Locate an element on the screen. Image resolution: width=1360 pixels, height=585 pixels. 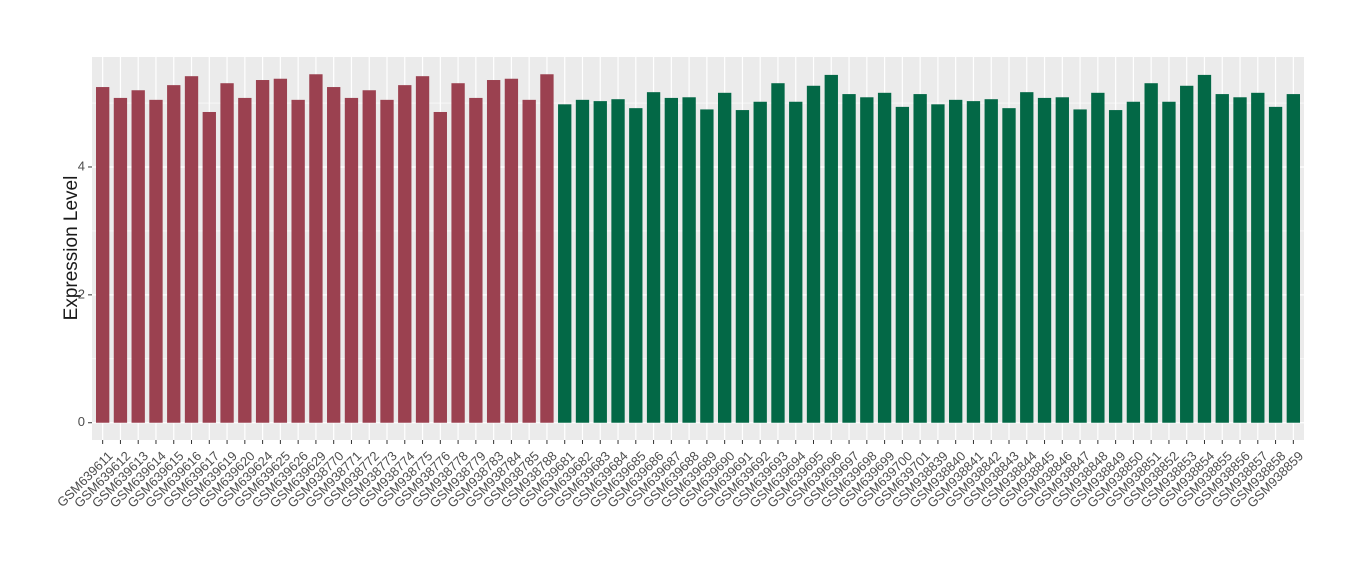
y-tick-label: 4 is located at coordinates (81, 165).